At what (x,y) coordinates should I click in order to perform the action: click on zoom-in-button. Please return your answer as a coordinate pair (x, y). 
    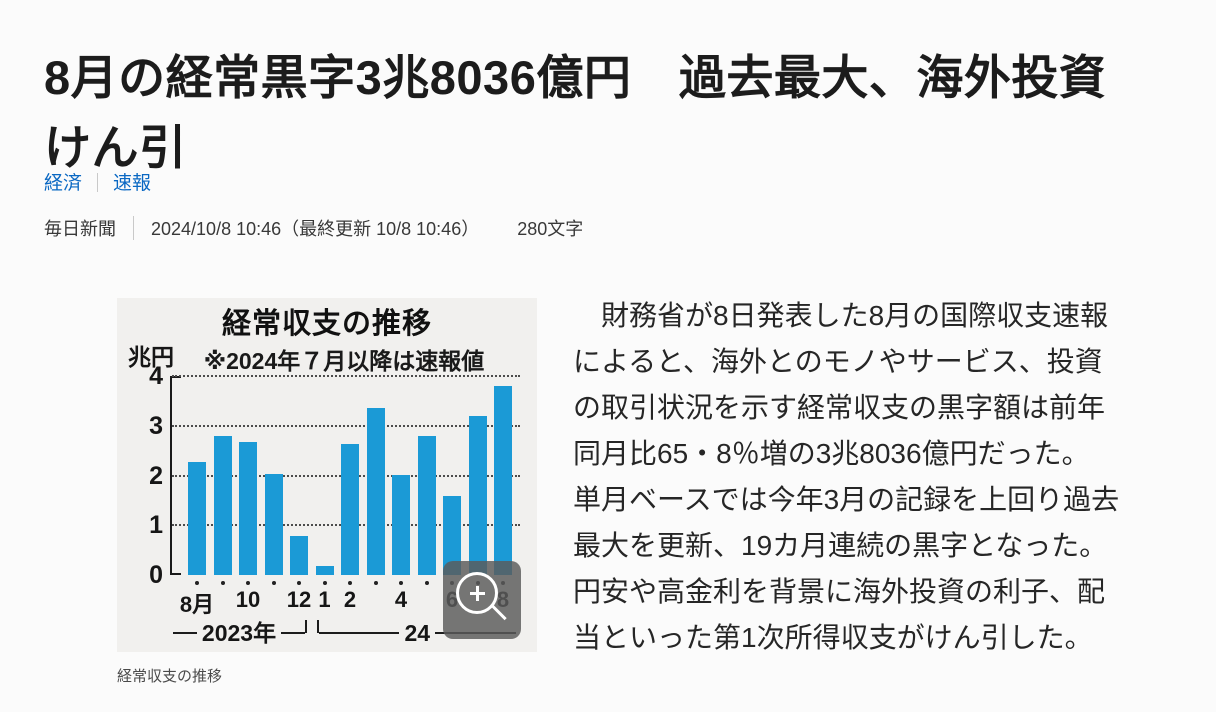
    Looking at the image, I should click on (482, 600).